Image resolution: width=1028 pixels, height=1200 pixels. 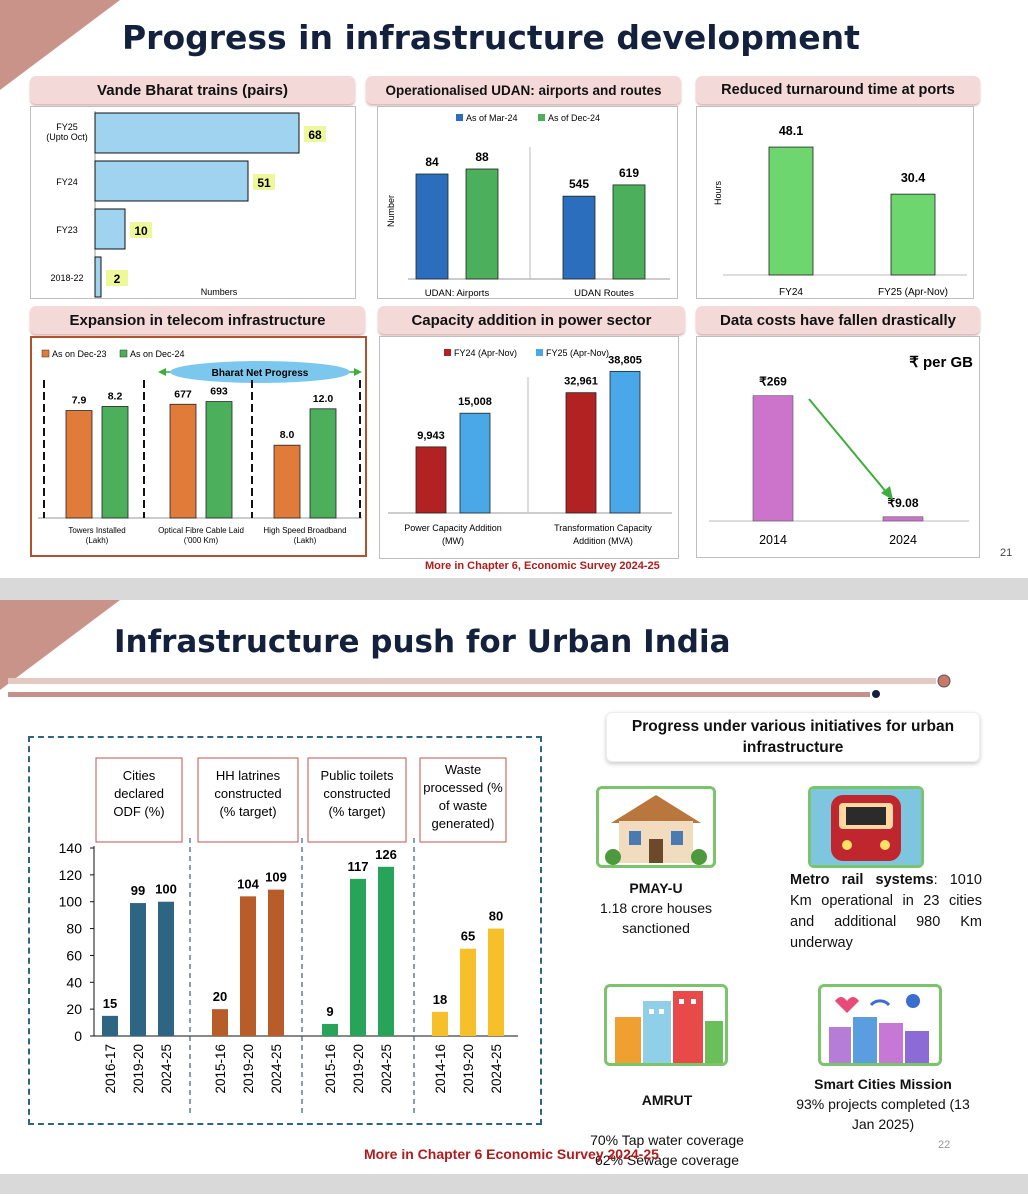 What do you see at coordinates (157, 354) in the screenshot?
I see `legend-label: As on Dec-24` at bounding box center [157, 354].